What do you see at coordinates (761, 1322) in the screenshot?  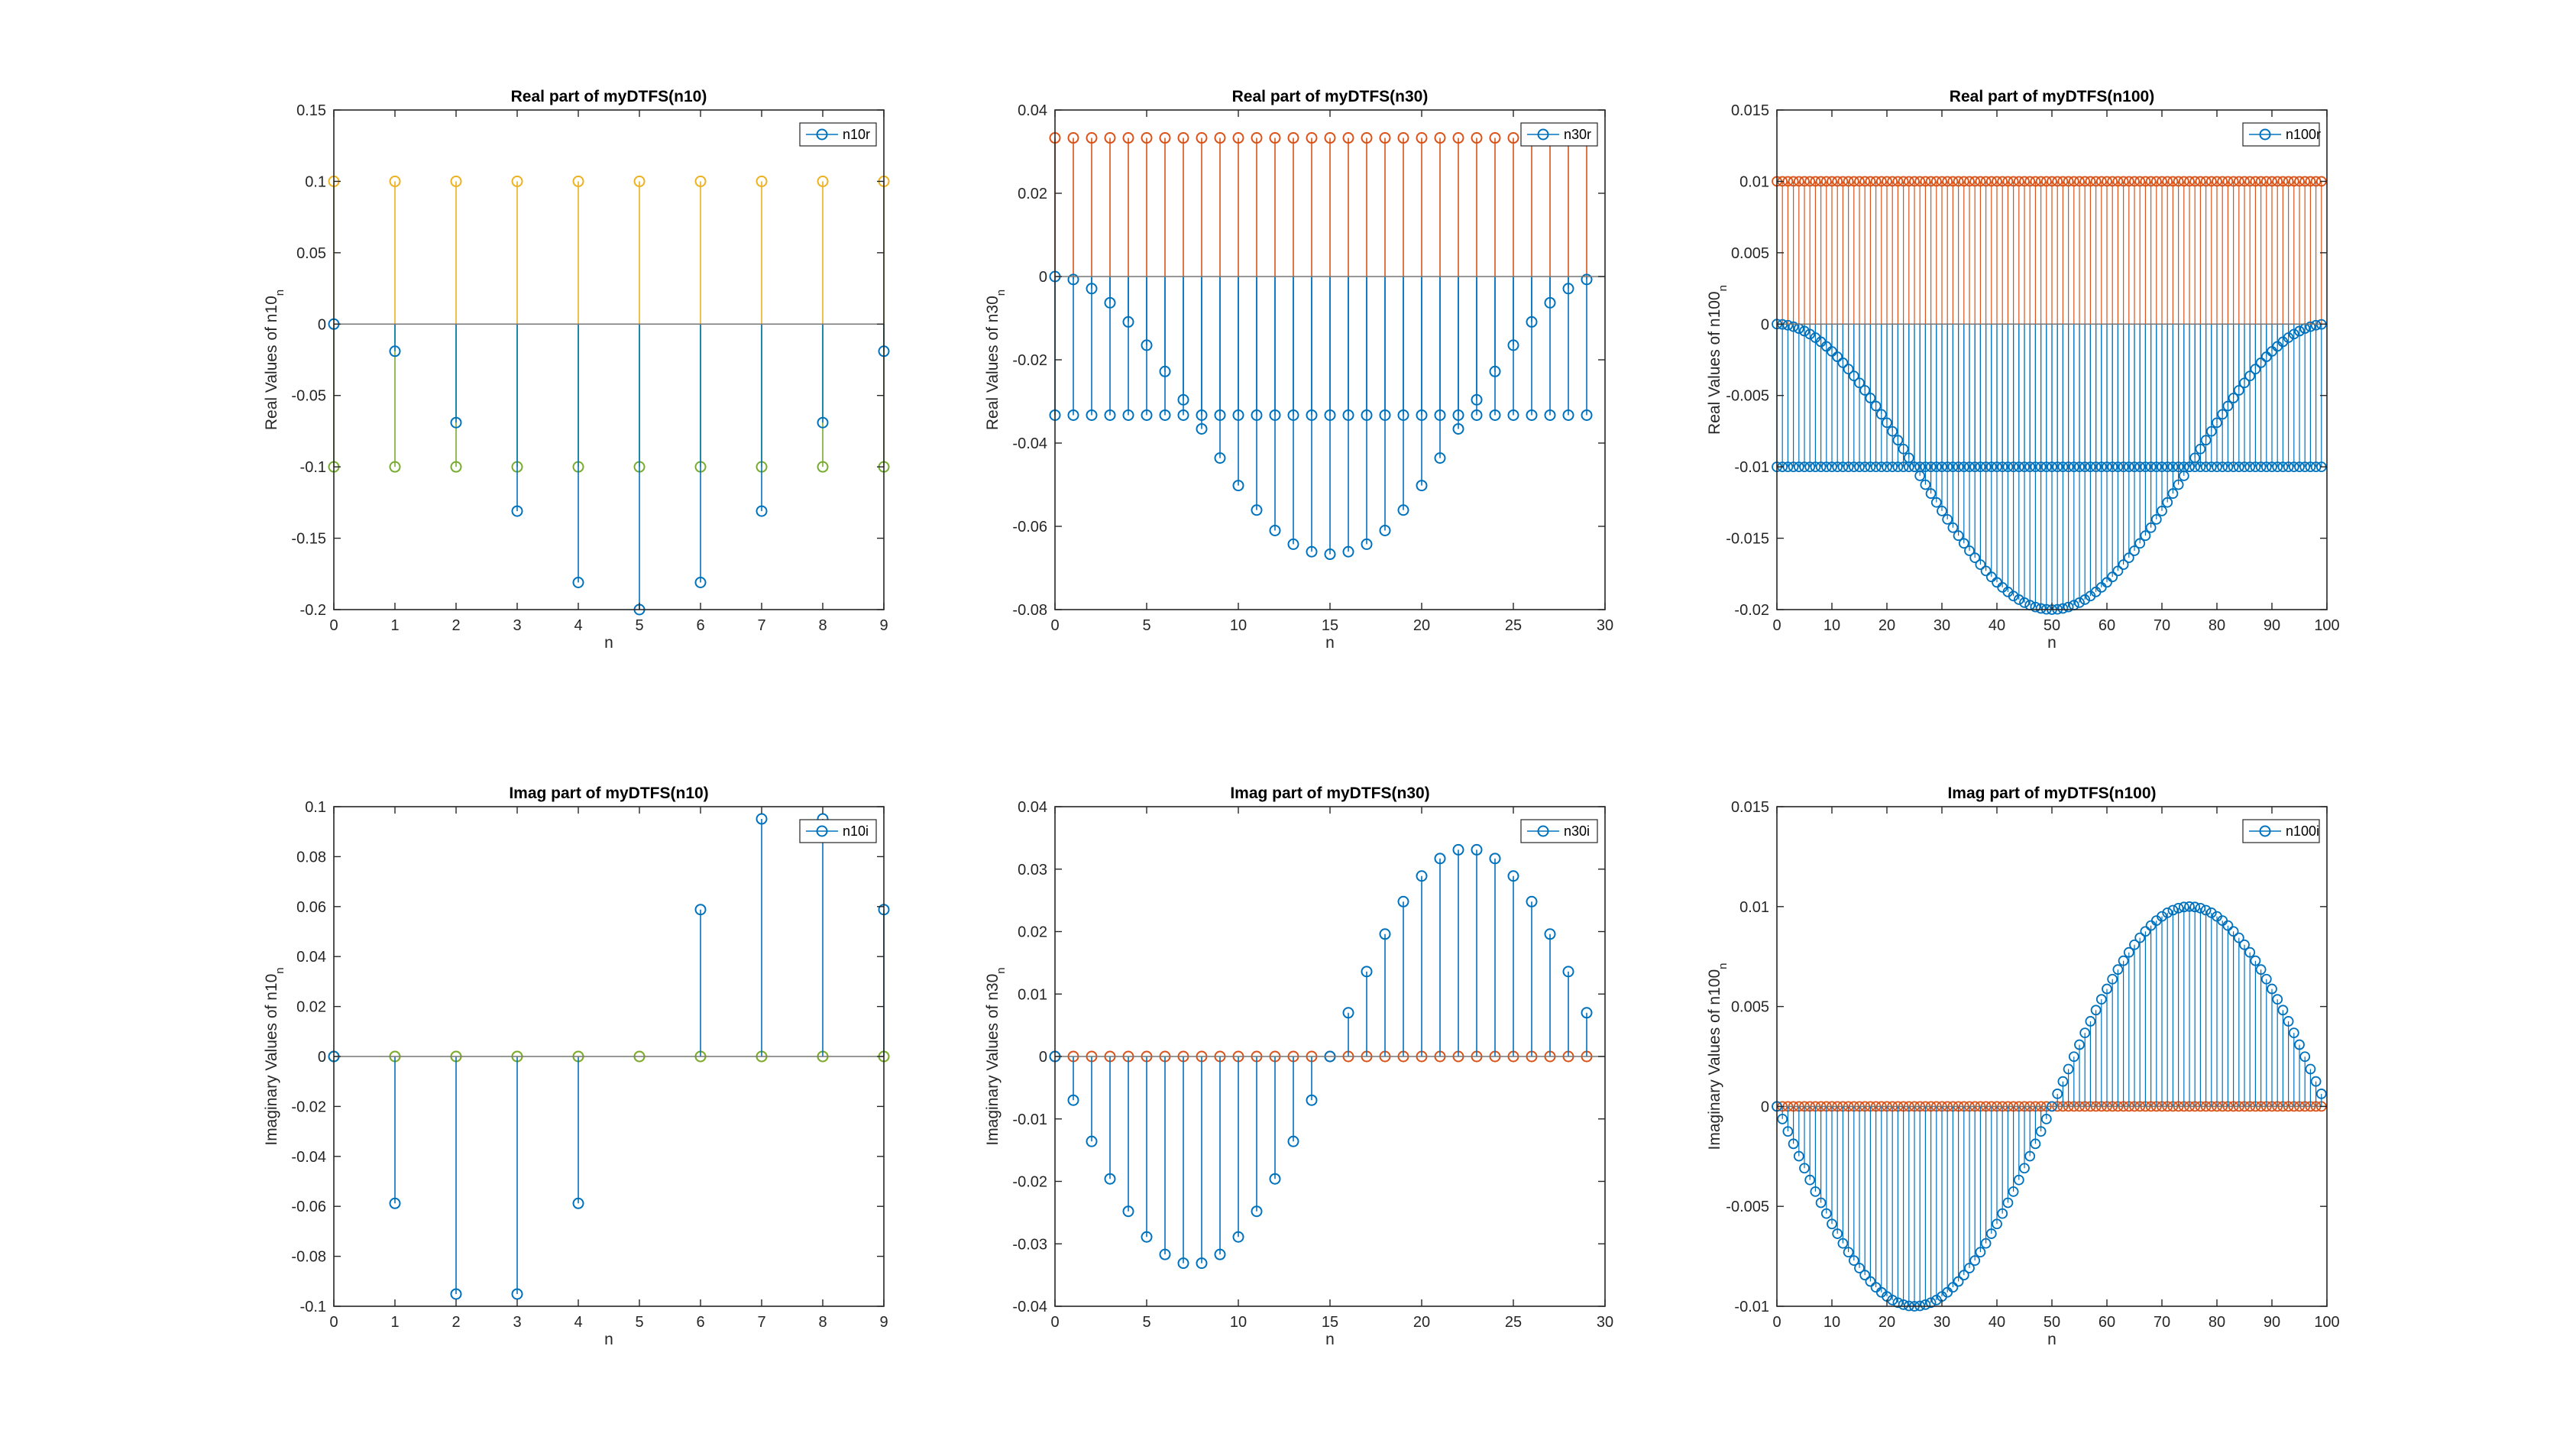 I see `x-tick-label: 7` at bounding box center [761, 1322].